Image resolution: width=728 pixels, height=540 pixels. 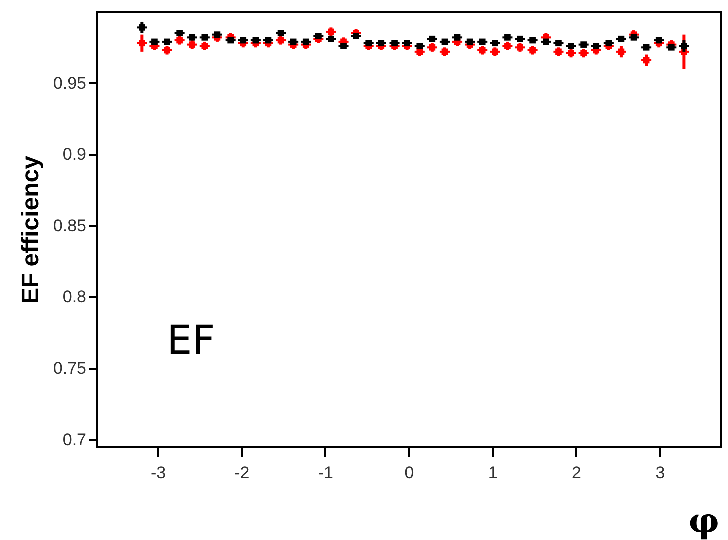 What do you see at coordinates (74, 154) in the screenshot?
I see `y-tick-label: 0.9` at bounding box center [74, 154].